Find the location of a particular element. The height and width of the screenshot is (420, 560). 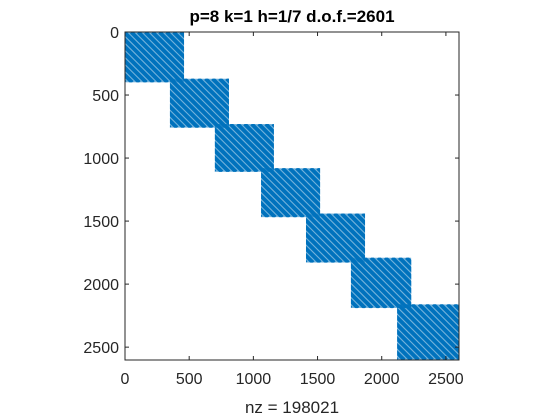

x-tick-label: 1000 is located at coordinates (254, 379).